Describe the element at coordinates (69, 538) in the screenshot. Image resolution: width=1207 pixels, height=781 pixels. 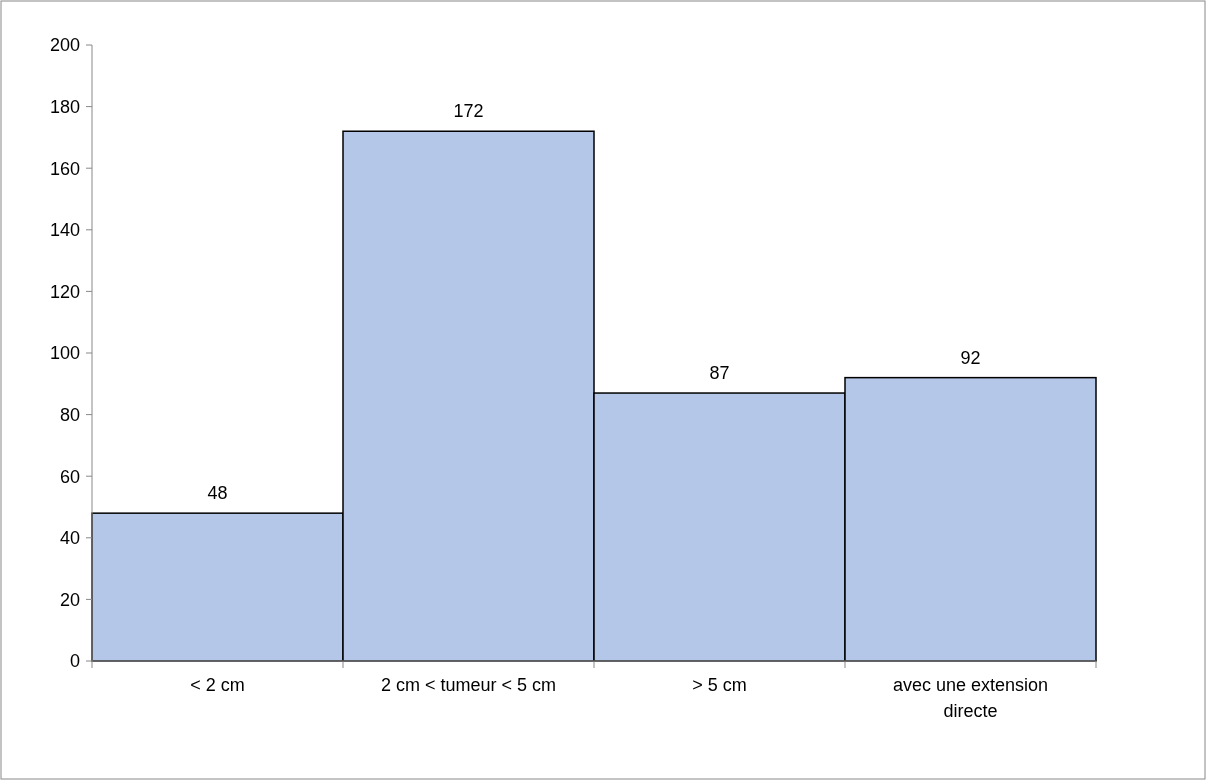
I see `y-tick-label: 40` at that location.